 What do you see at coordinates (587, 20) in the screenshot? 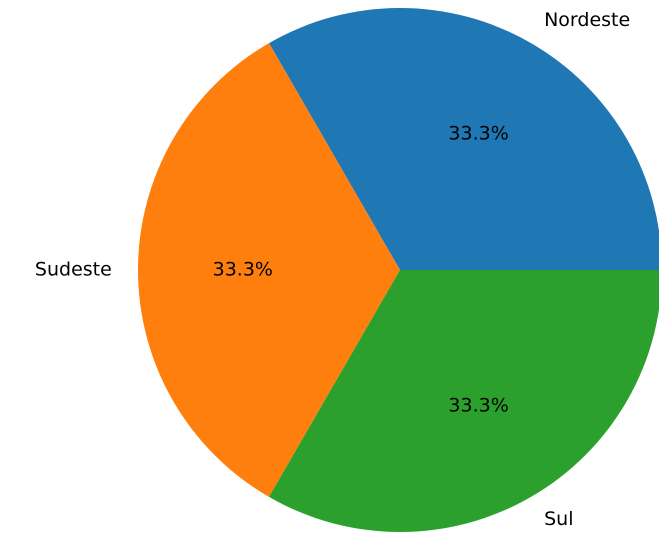
I see `slice-label: Nordeste` at bounding box center [587, 20].